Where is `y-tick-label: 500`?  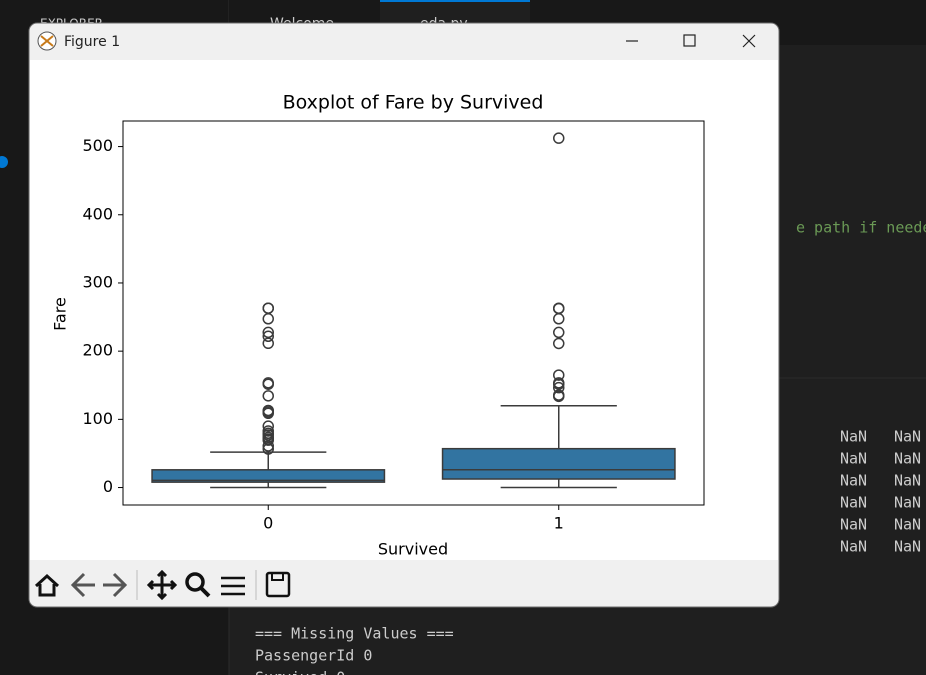 y-tick-label: 500 is located at coordinates (97, 145).